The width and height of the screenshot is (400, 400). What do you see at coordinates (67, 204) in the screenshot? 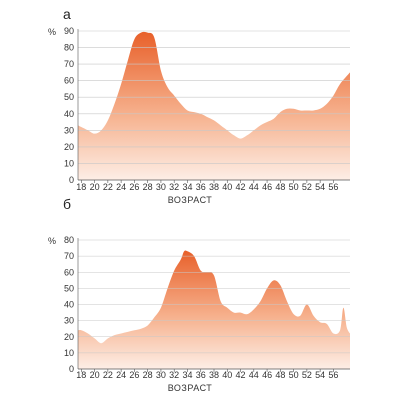
I see `panel-letter-b: б` at bounding box center [67, 204].